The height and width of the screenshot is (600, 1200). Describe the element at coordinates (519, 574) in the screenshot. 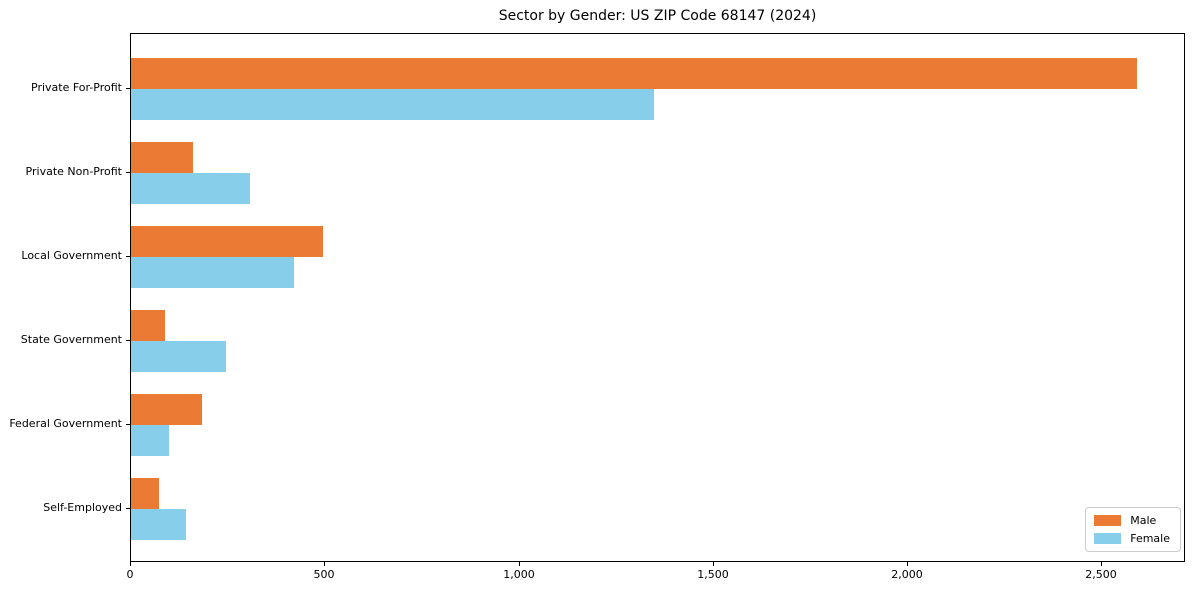

I see `x-tick-label-1-000: 1,000` at that location.